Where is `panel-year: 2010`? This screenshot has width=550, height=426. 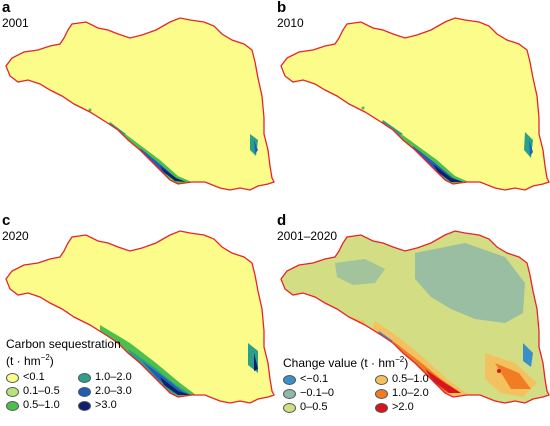 panel-year: 2010 is located at coordinates (290, 23).